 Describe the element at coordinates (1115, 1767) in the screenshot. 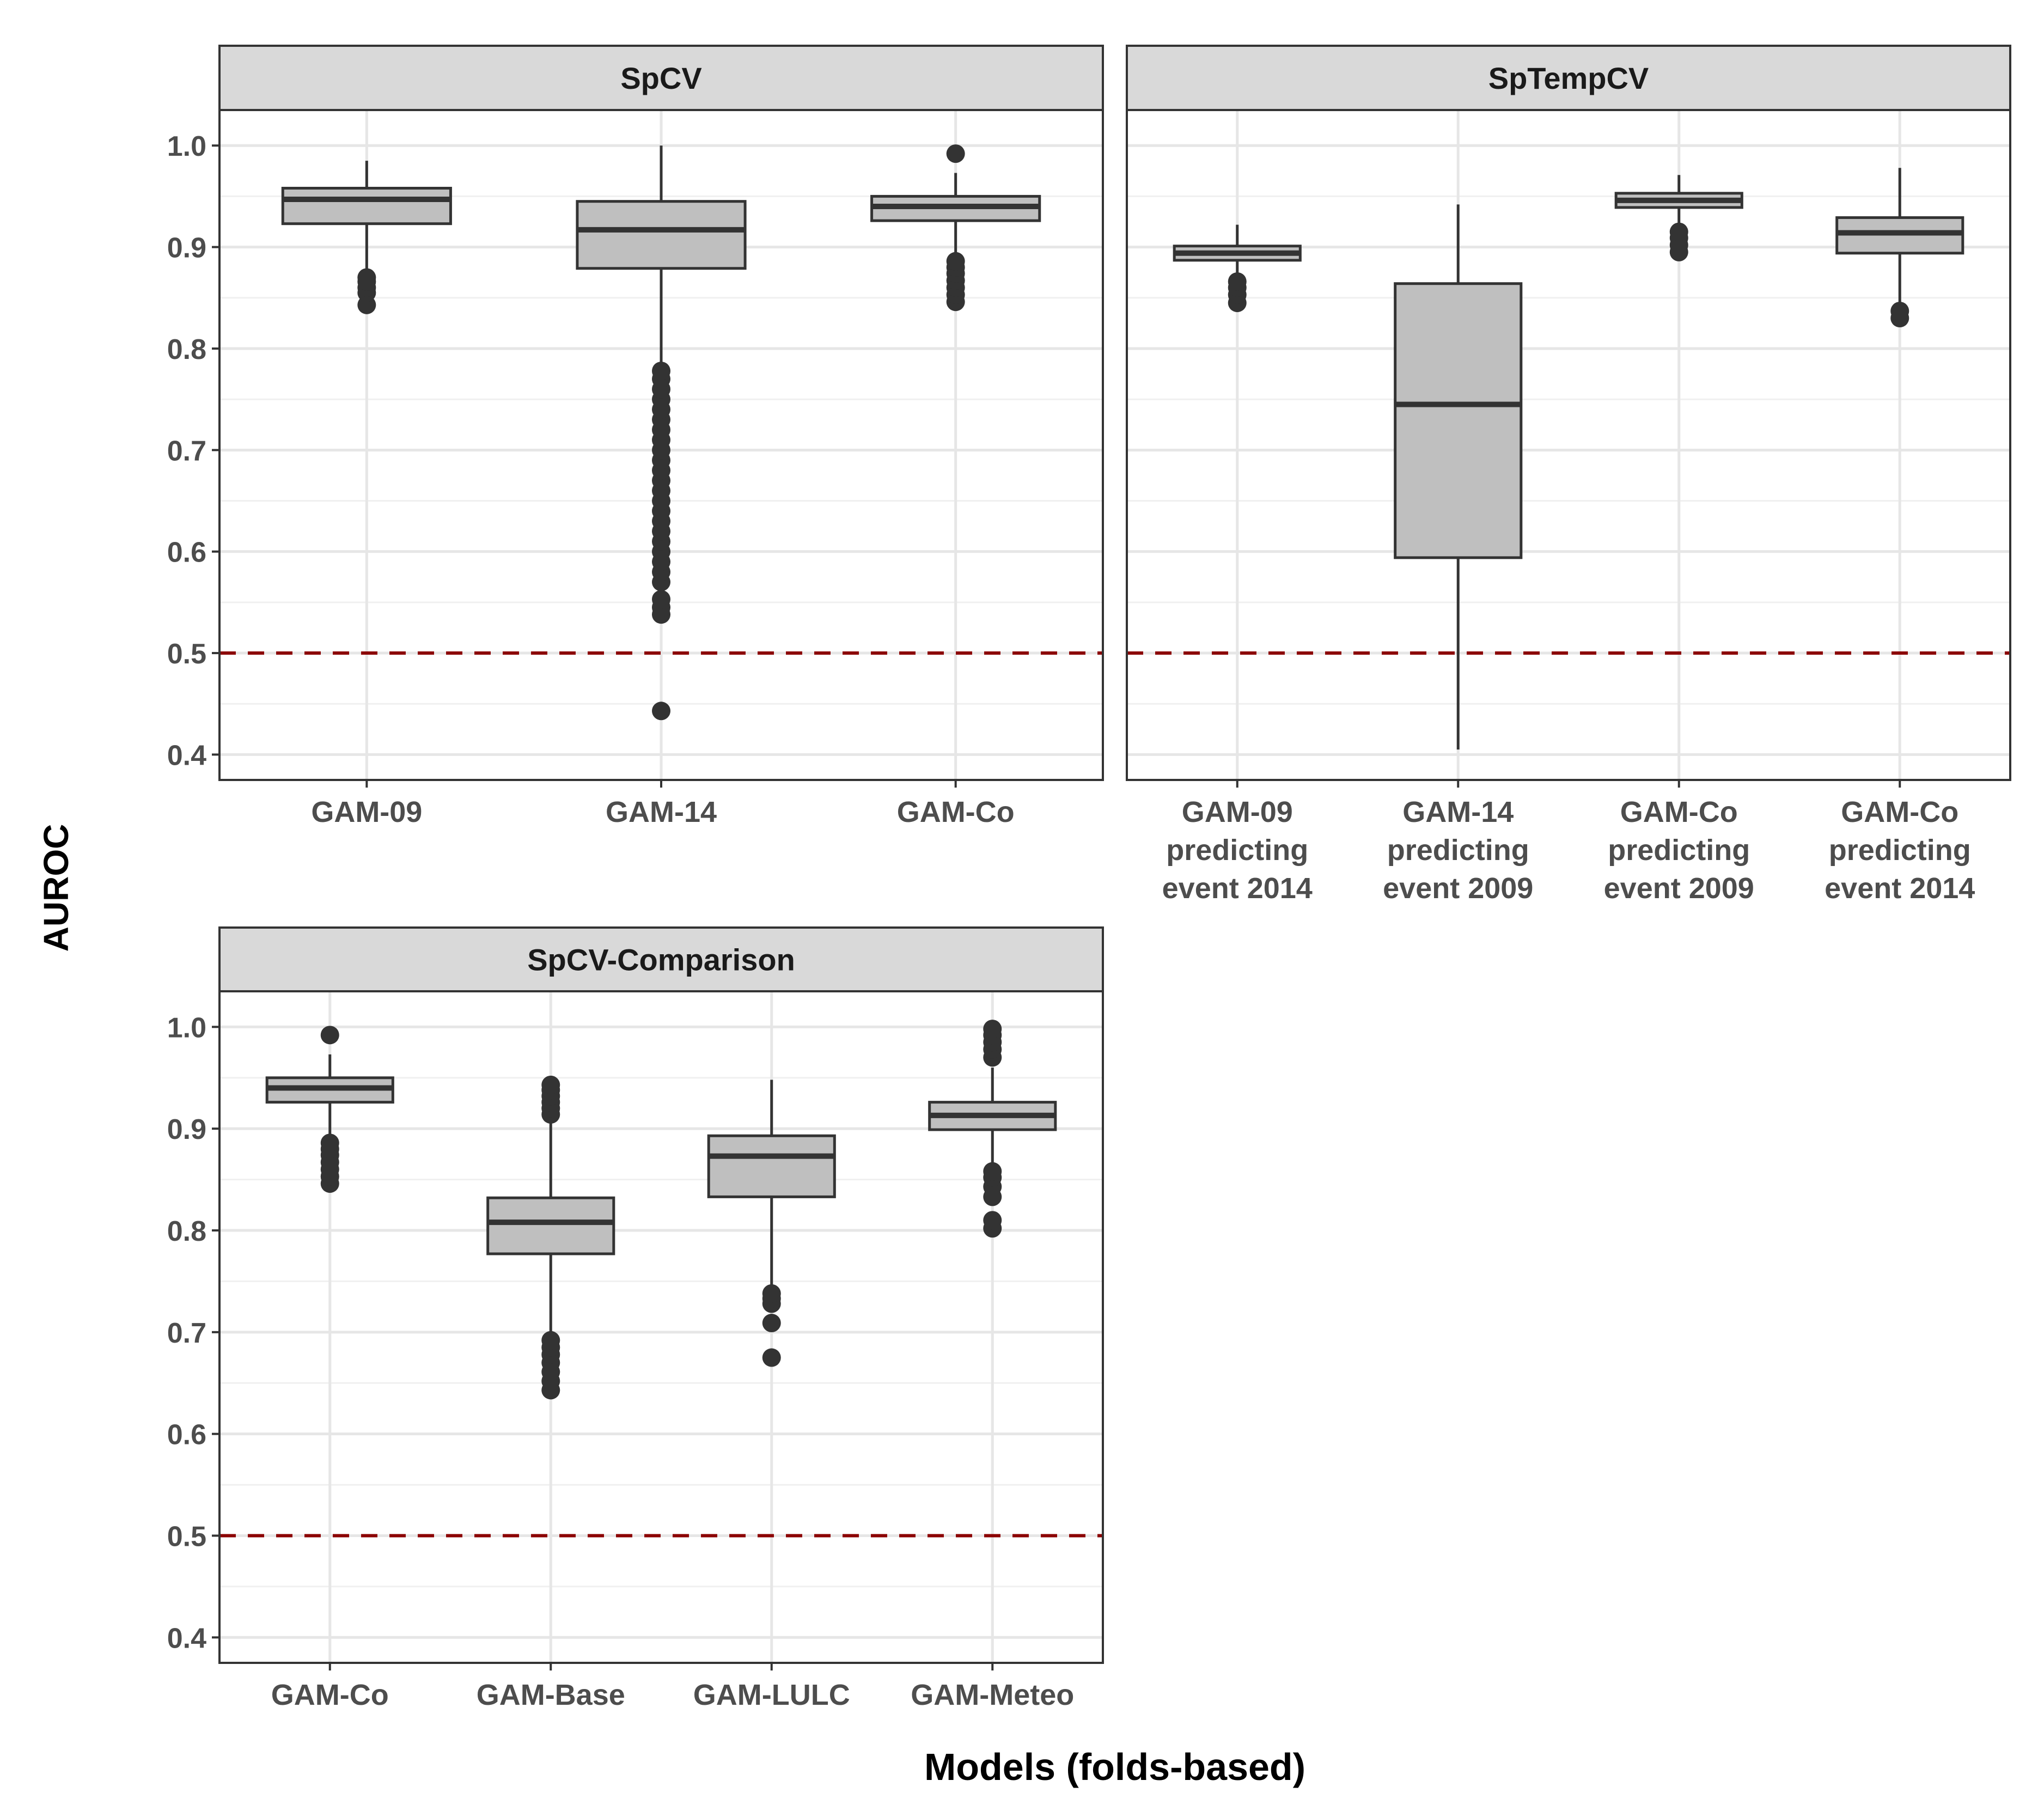

I see `x-axis-title: Models (folds-based)` at that location.